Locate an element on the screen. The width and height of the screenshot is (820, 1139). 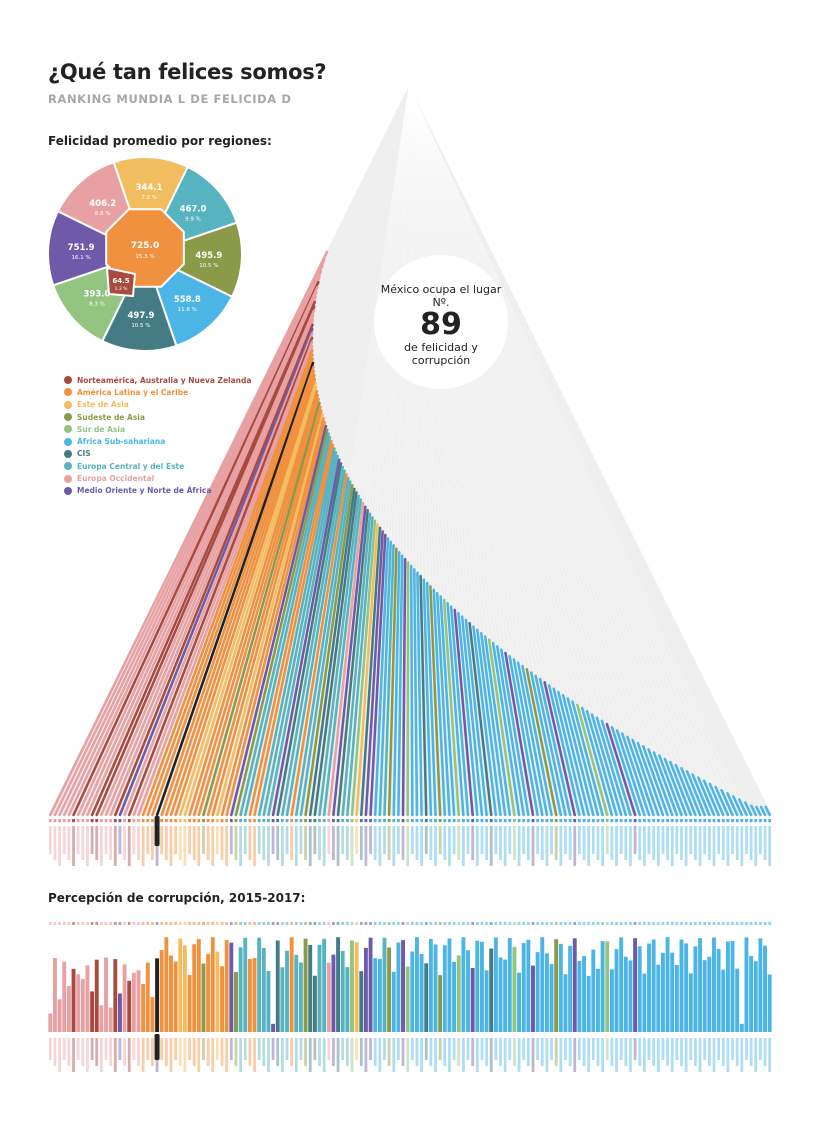
corruption-title: Percepción de corrupción, 2015-2017: is located at coordinates (177, 898).